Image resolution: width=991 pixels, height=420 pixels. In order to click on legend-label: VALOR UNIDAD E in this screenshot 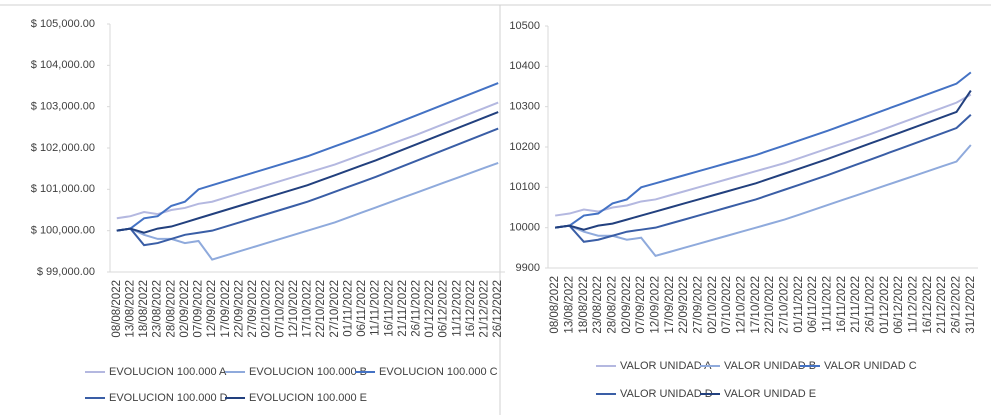, I will do `click(770, 394)`.